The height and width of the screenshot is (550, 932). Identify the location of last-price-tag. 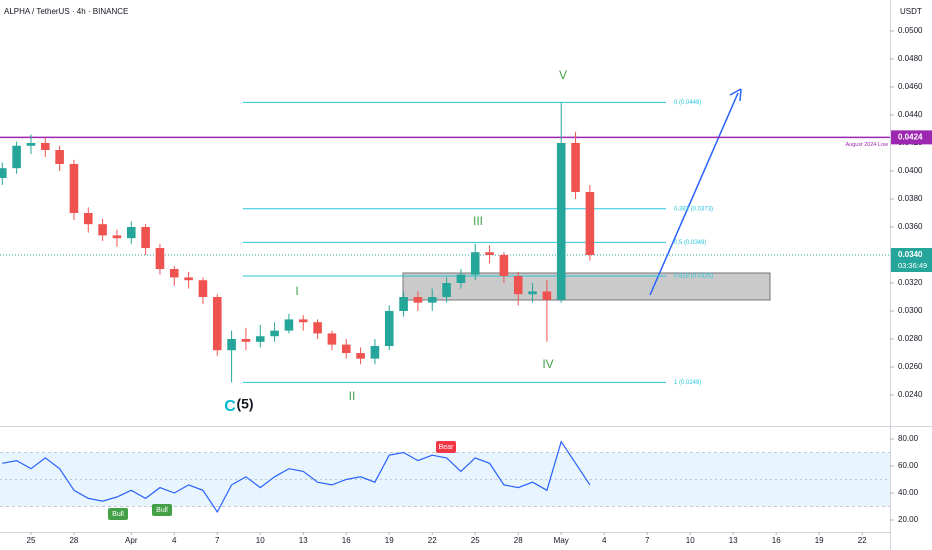
(911, 260).